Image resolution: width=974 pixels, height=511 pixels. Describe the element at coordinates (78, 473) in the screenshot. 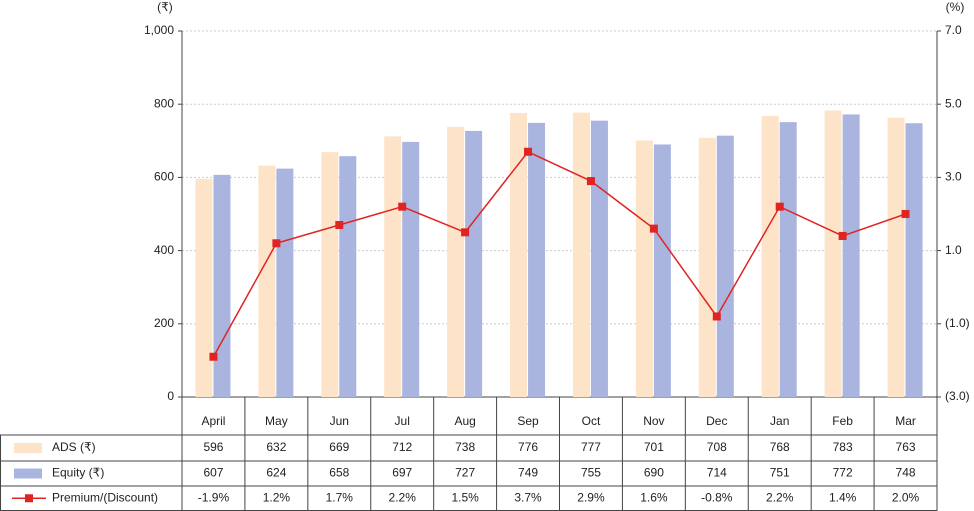

I see `legend-label: Equity (₹)` at that location.